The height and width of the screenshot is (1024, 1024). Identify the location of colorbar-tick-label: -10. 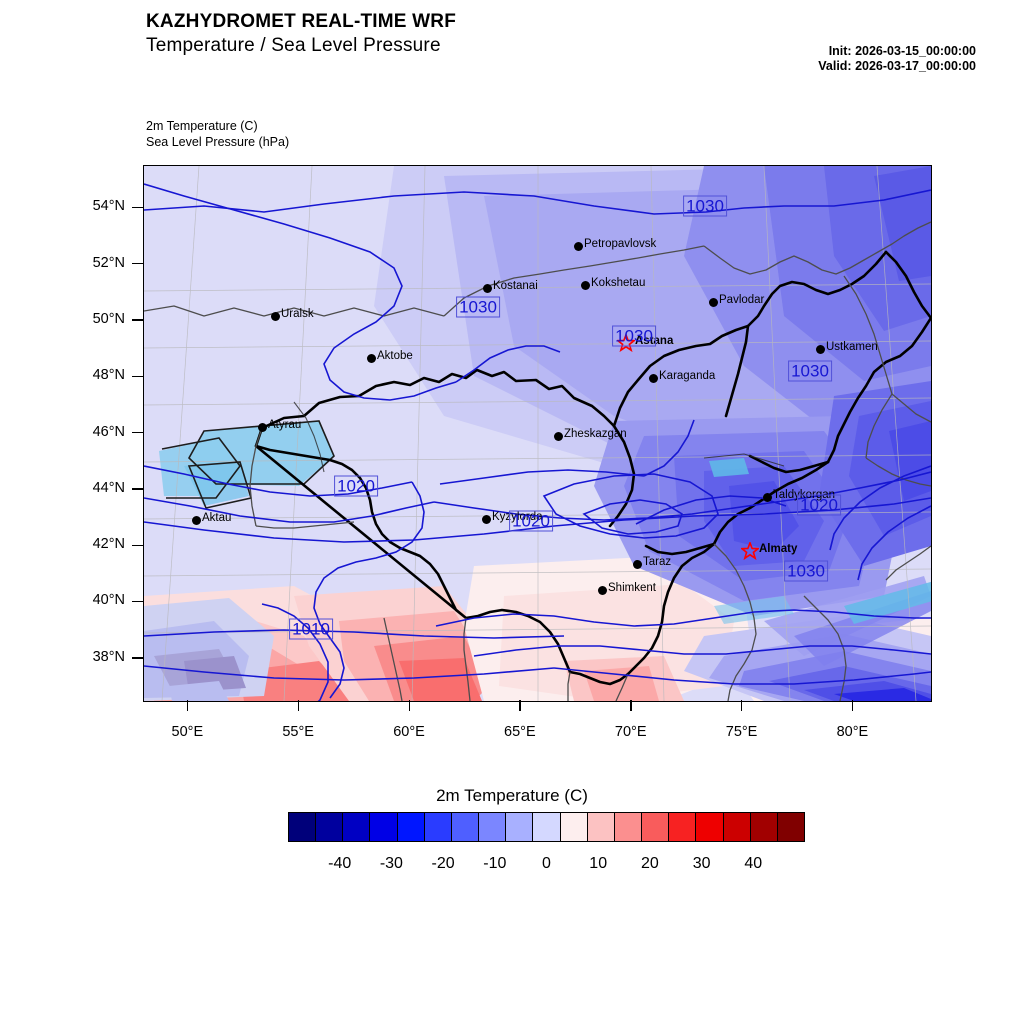
(495, 863).